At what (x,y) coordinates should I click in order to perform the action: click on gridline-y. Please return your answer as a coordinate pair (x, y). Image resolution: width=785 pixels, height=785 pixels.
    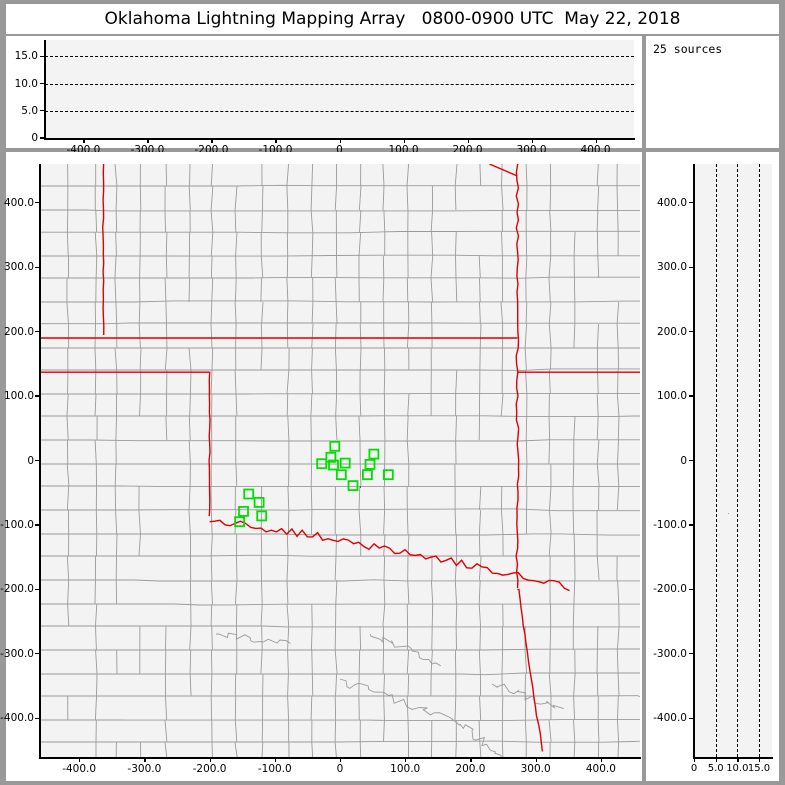
    Looking at the image, I should click on (339, 84).